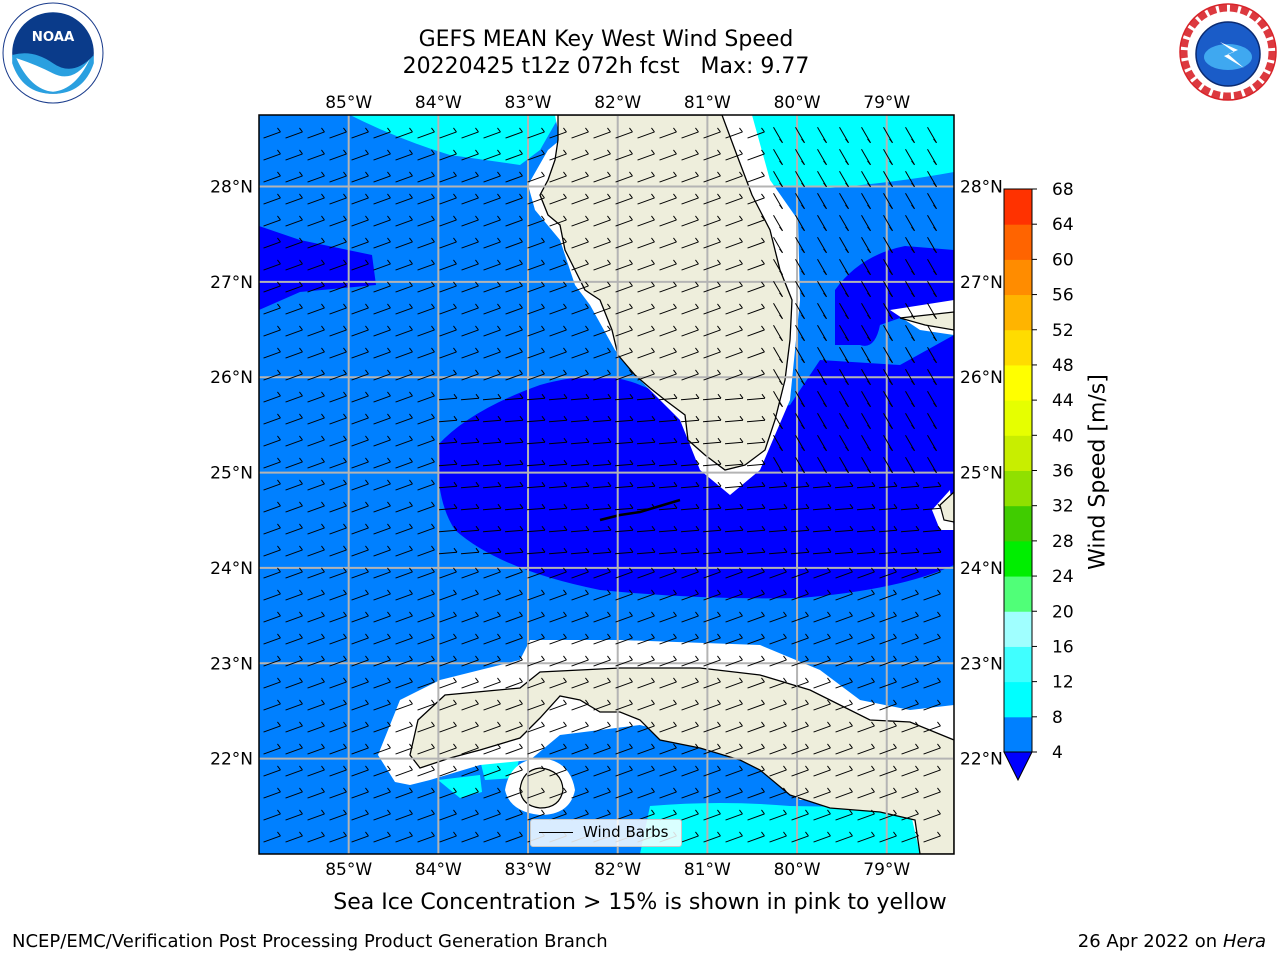  What do you see at coordinates (626, 832) in the screenshot?
I see `legend-label: Wind Barbs` at bounding box center [626, 832].